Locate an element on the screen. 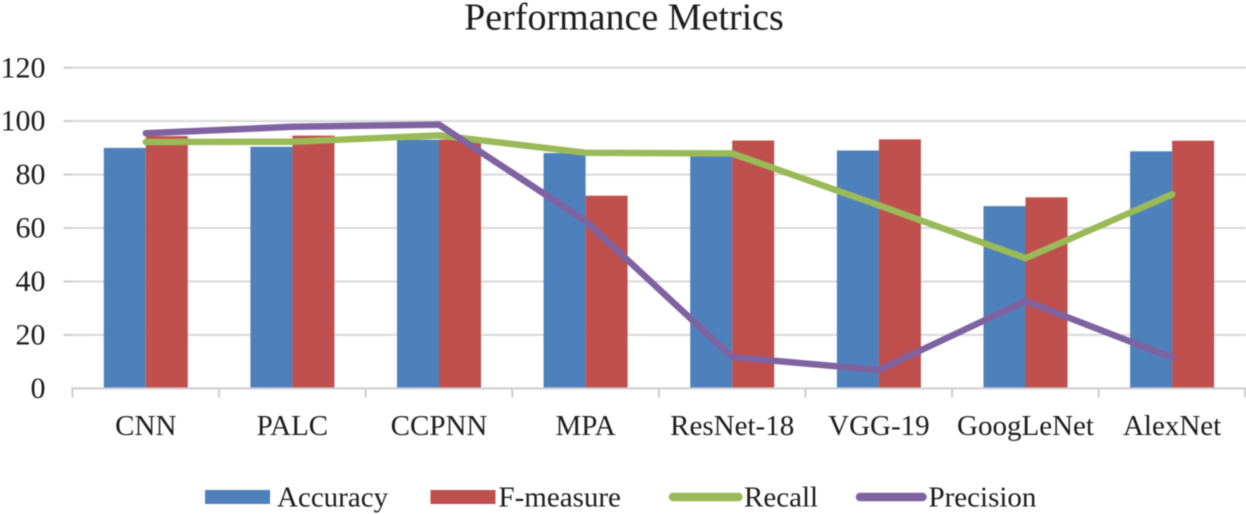  svg-text: Recall is located at coordinates (781, 498).